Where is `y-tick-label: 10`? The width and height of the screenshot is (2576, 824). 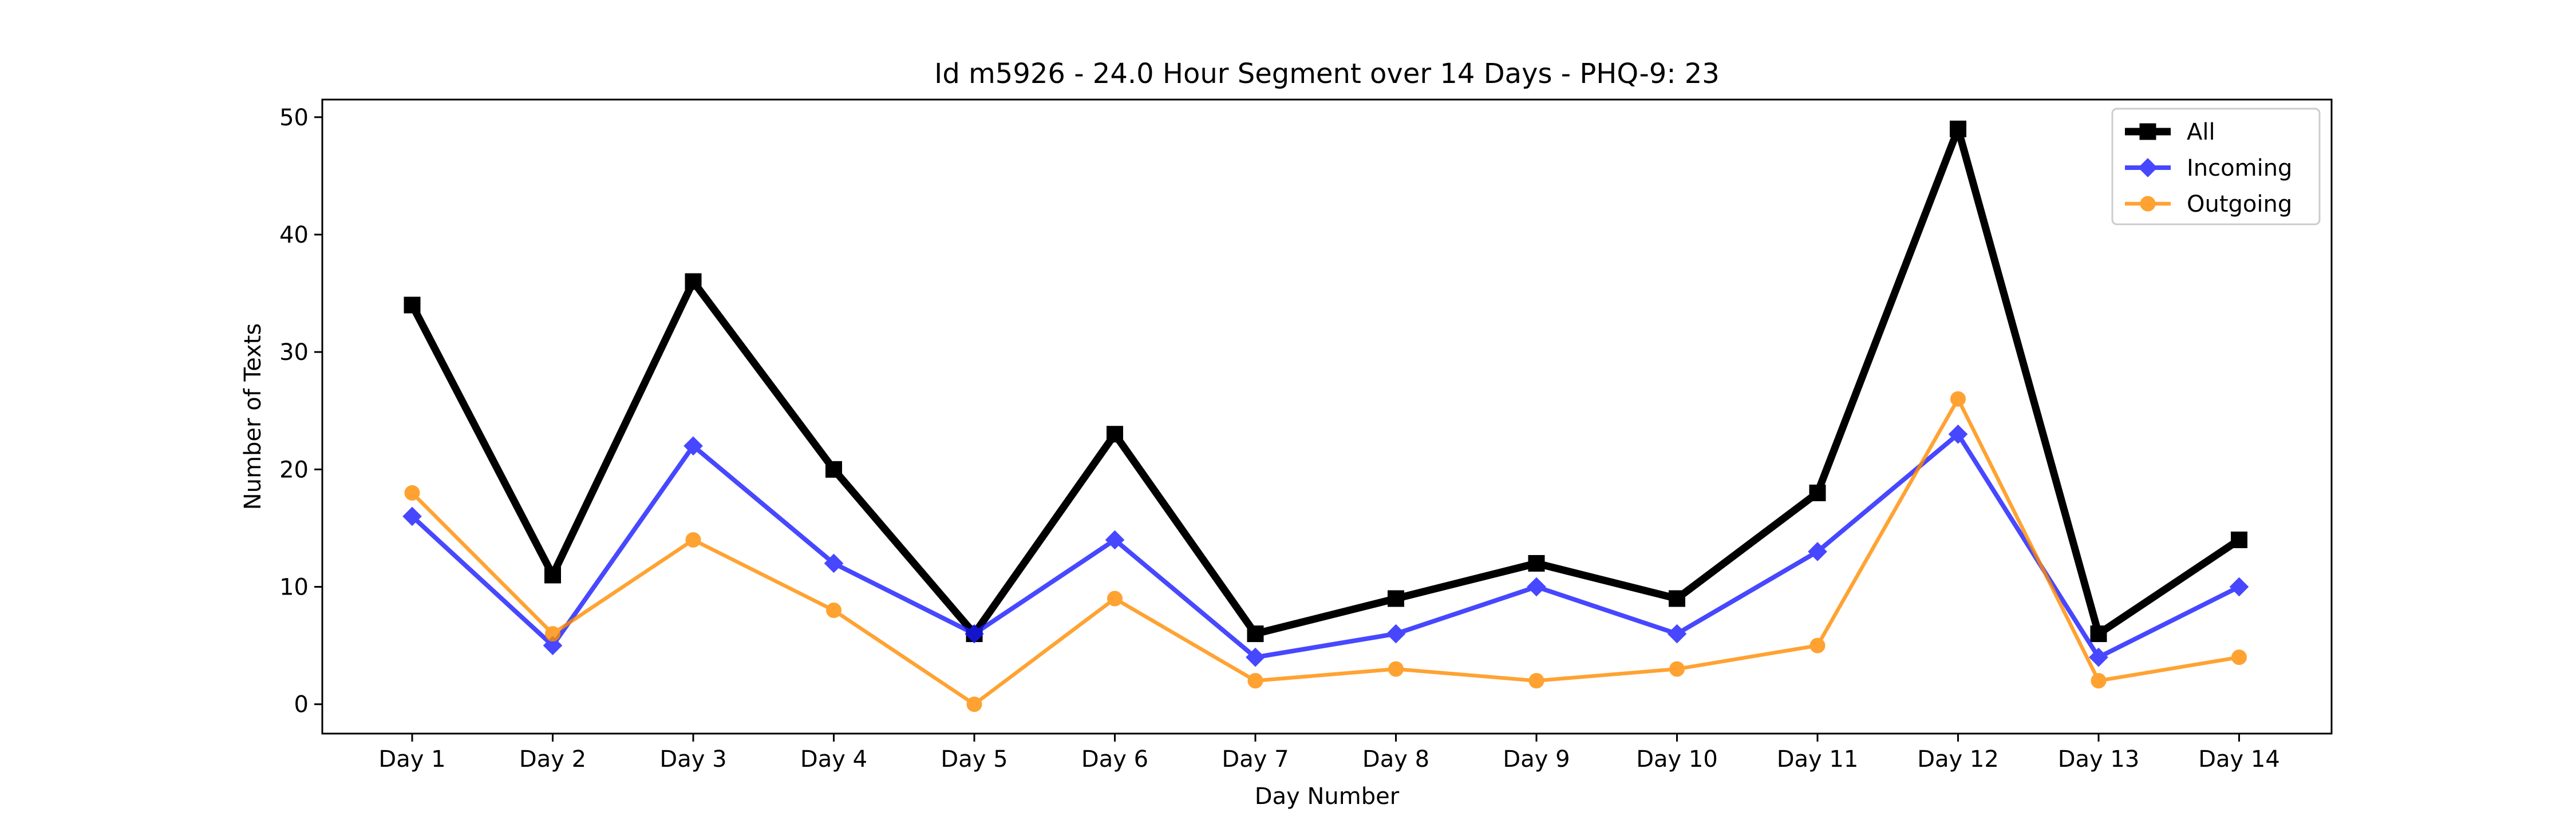 y-tick-label: 10 is located at coordinates (294, 588).